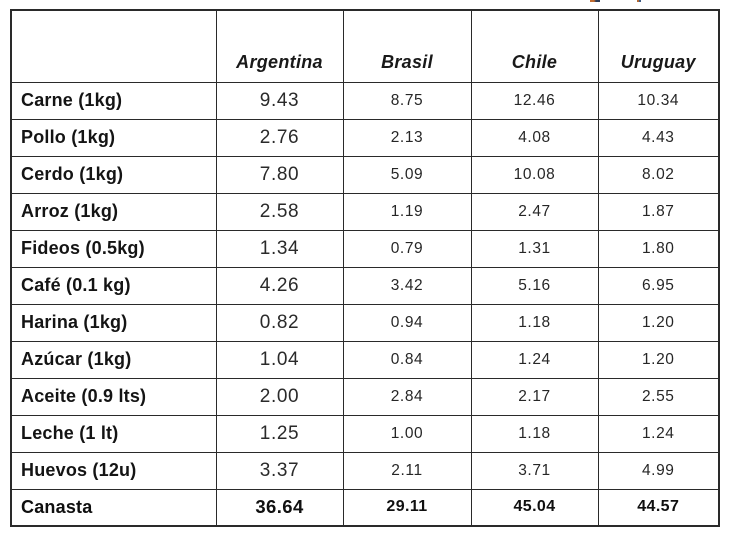  Describe the element at coordinates (658, 470) in the screenshot. I see `value-cell: 4.99` at that location.